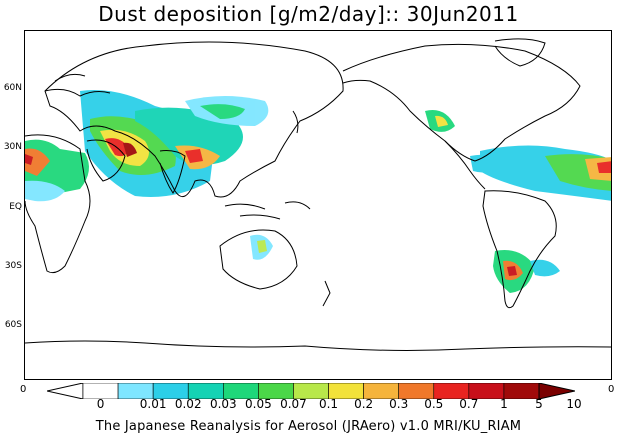 The width and height of the screenshot is (617, 438). What do you see at coordinates (434, 404) in the screenshot?
I see `colorbar-tick-label: 0.5` at bounding box center [434, 404].